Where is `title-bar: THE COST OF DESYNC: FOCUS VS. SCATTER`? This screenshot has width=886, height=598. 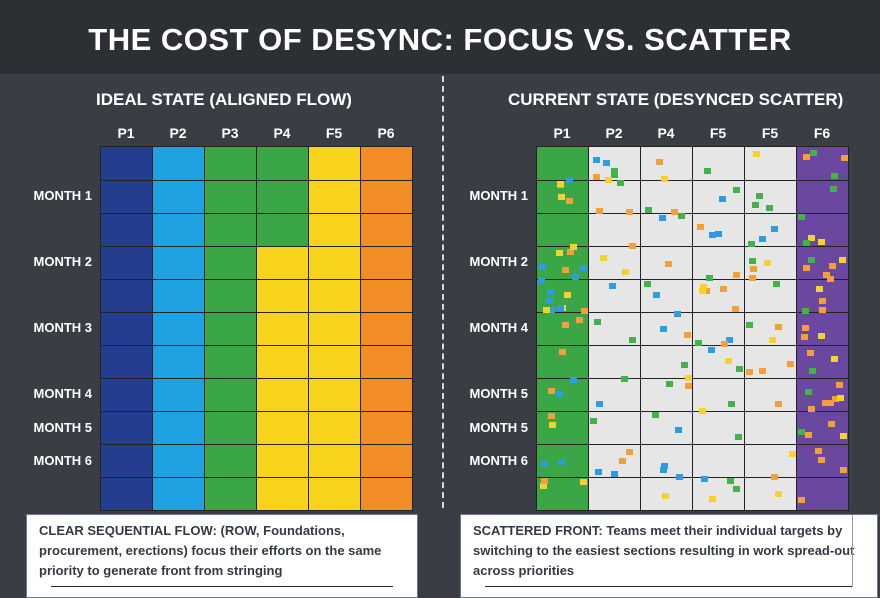
title-bar: THE COST OF DESYNC: FOCUS VS. SCATTER is located at coordinates (440, 37).